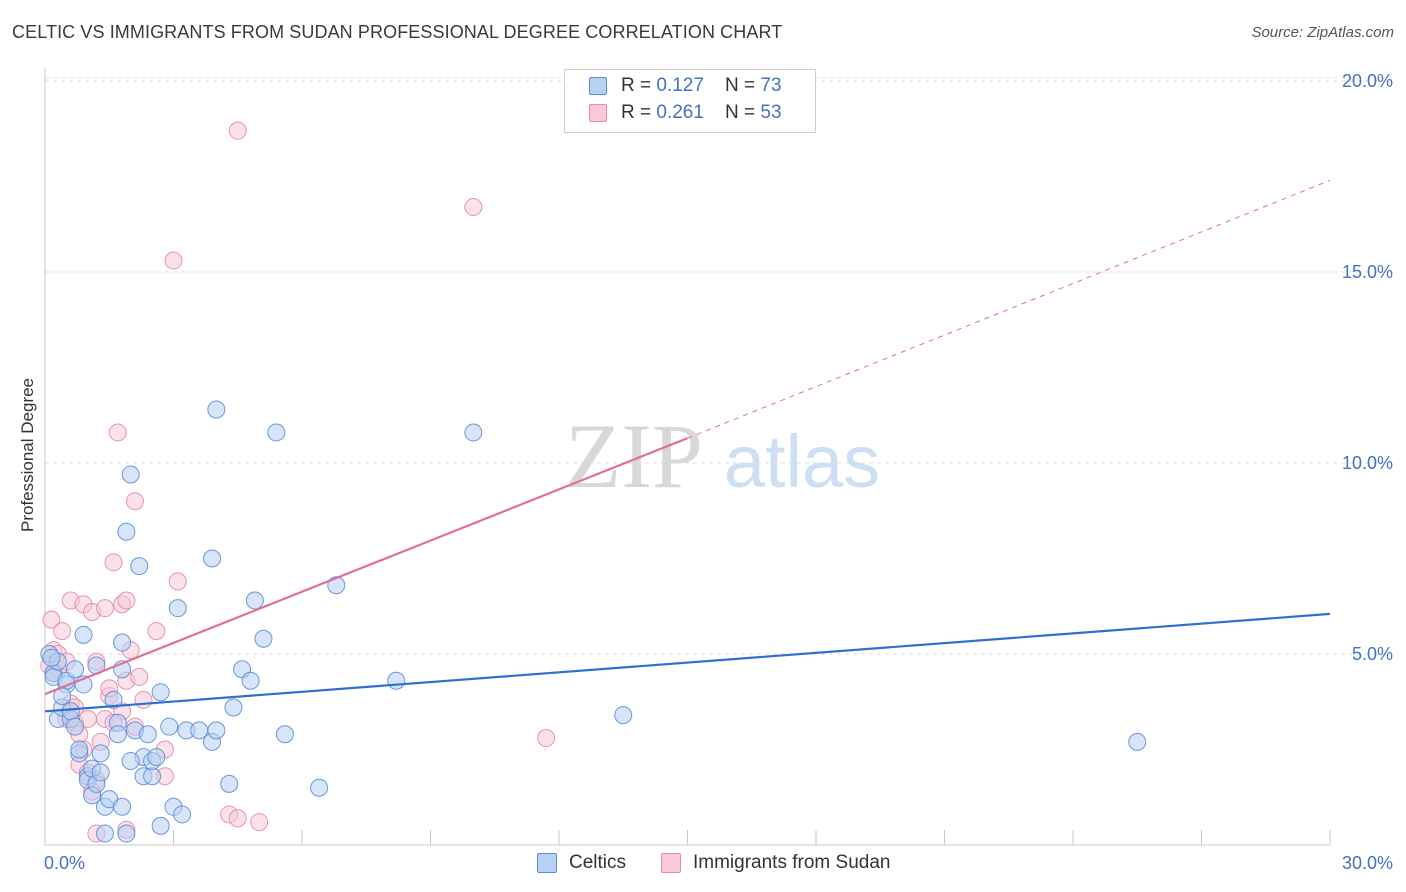  Describe the element at coordinates (701, 85) in the screenshot. I see `legend-text-celtics: R = 0.127 N = 73` at that location.